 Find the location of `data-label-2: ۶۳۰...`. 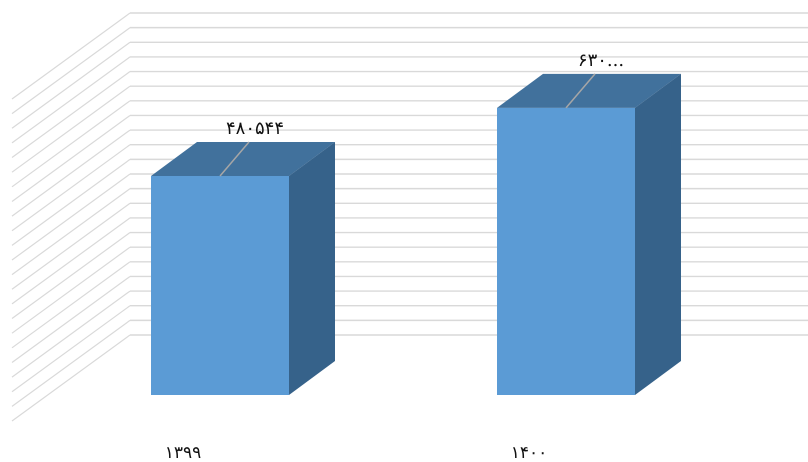

data-label-2: ۶۳۰... is located at coordinates (601, 60).